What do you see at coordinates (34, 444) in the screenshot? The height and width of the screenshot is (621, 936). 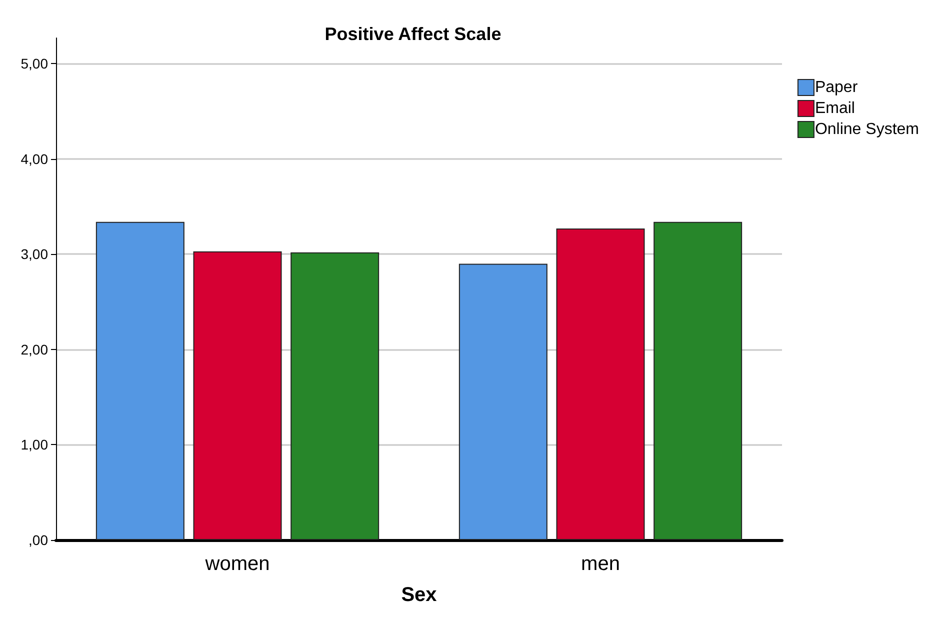 I see `y-tick-label: 1,00` at bounding box center [34, 444].